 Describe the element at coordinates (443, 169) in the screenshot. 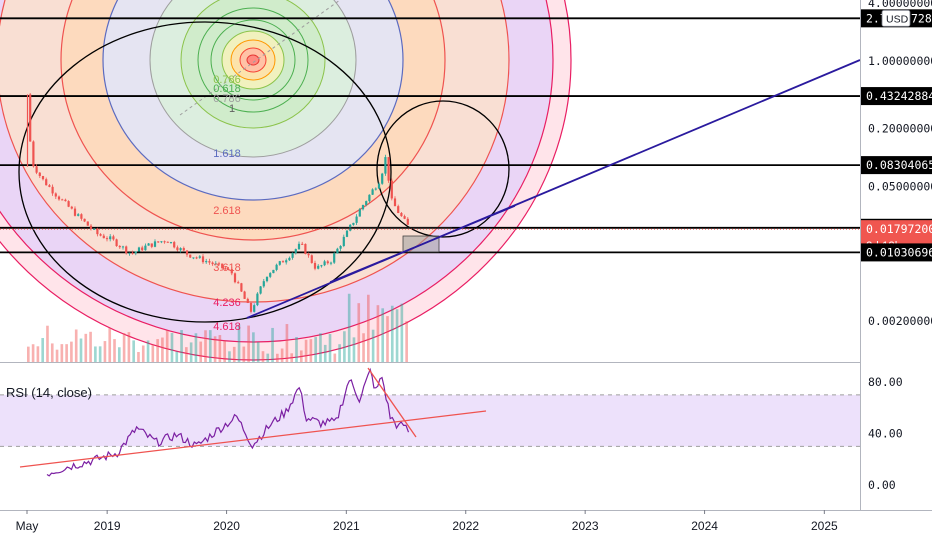

I see `small-ellipse` at that location.